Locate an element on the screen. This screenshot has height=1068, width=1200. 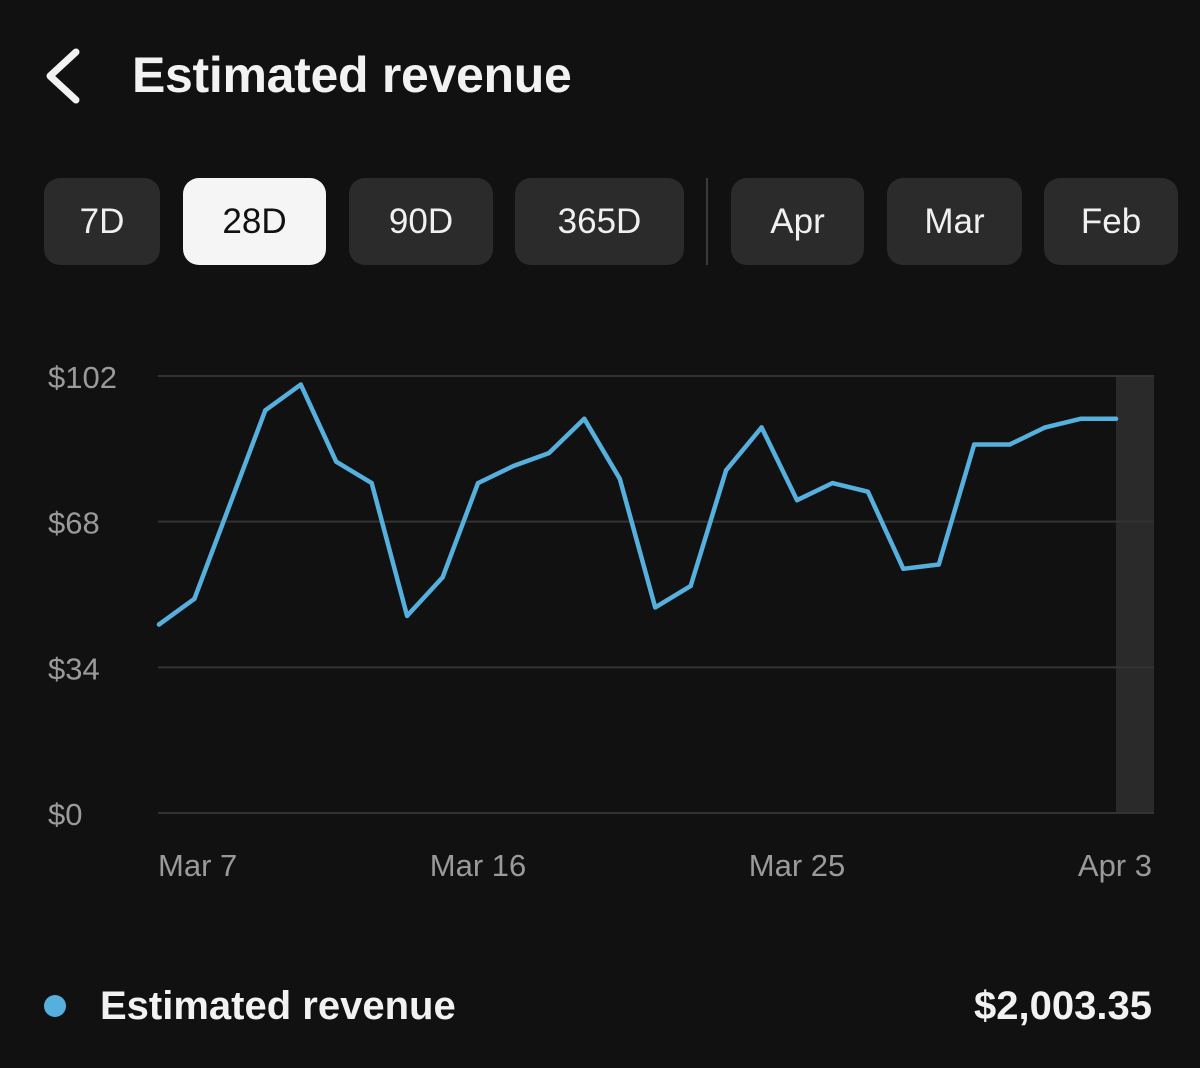
period-selector: 7D 28D 90D 365D Apr Mar Feb is located at coordinates (600, 222).